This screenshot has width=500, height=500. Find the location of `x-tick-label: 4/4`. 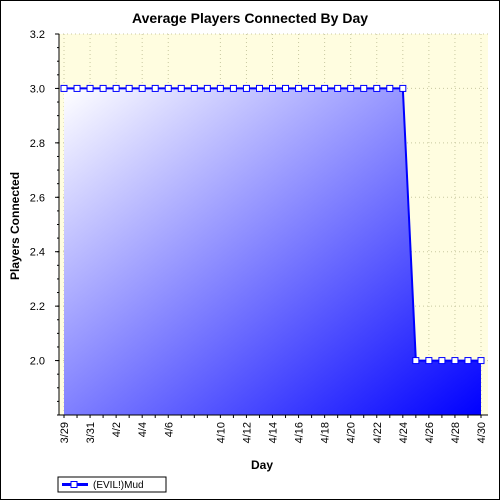

x-tick-label: 4/4 is located at coordinates (143, 429).